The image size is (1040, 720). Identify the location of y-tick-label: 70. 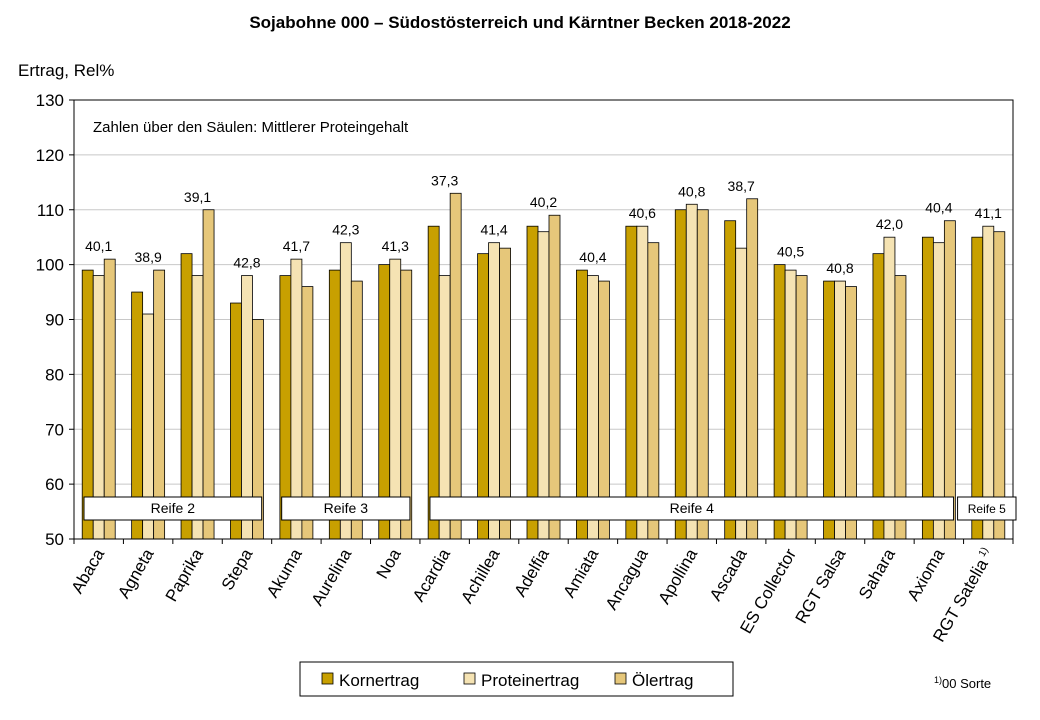
(54, 429).